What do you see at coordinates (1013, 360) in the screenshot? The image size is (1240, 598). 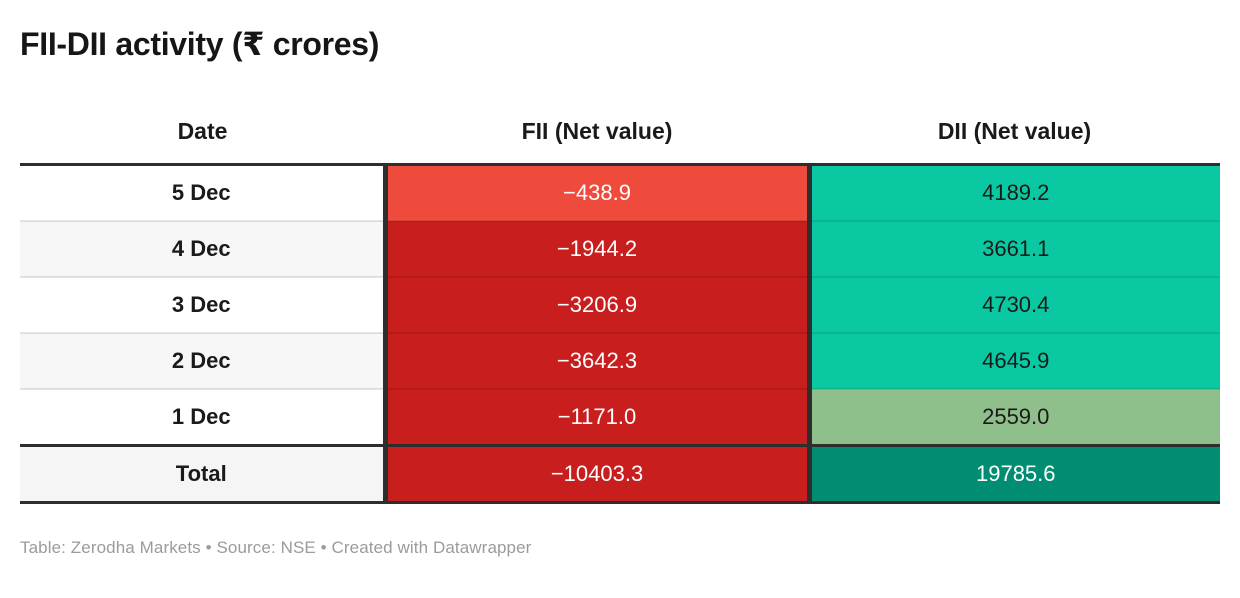 I see `dii-value-cell: 4645.9` at bounding box center [1013, 360].